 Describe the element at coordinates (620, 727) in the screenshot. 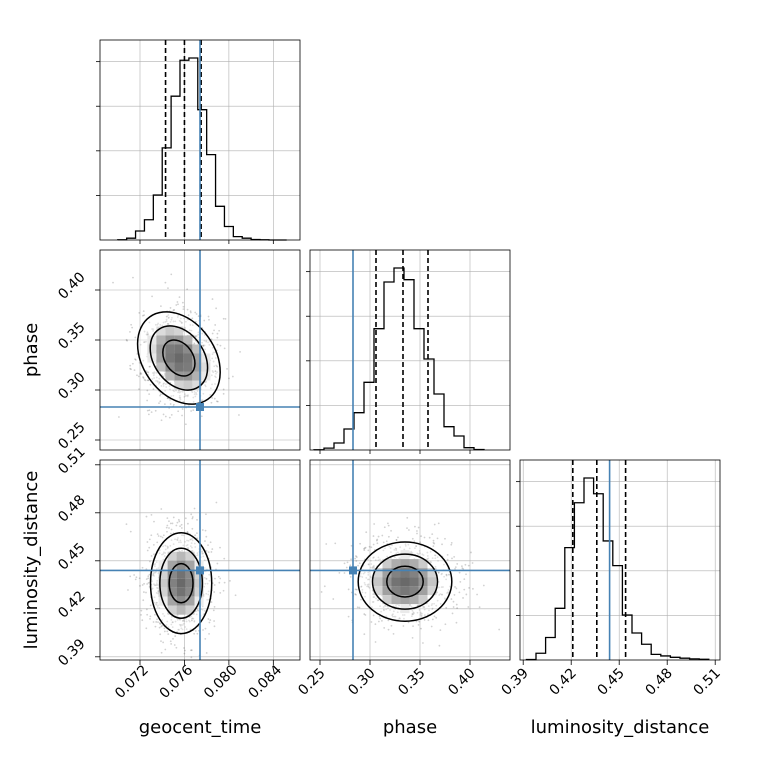

I see `xlabel-luminosity_distance: luminosity_distance` at that location.